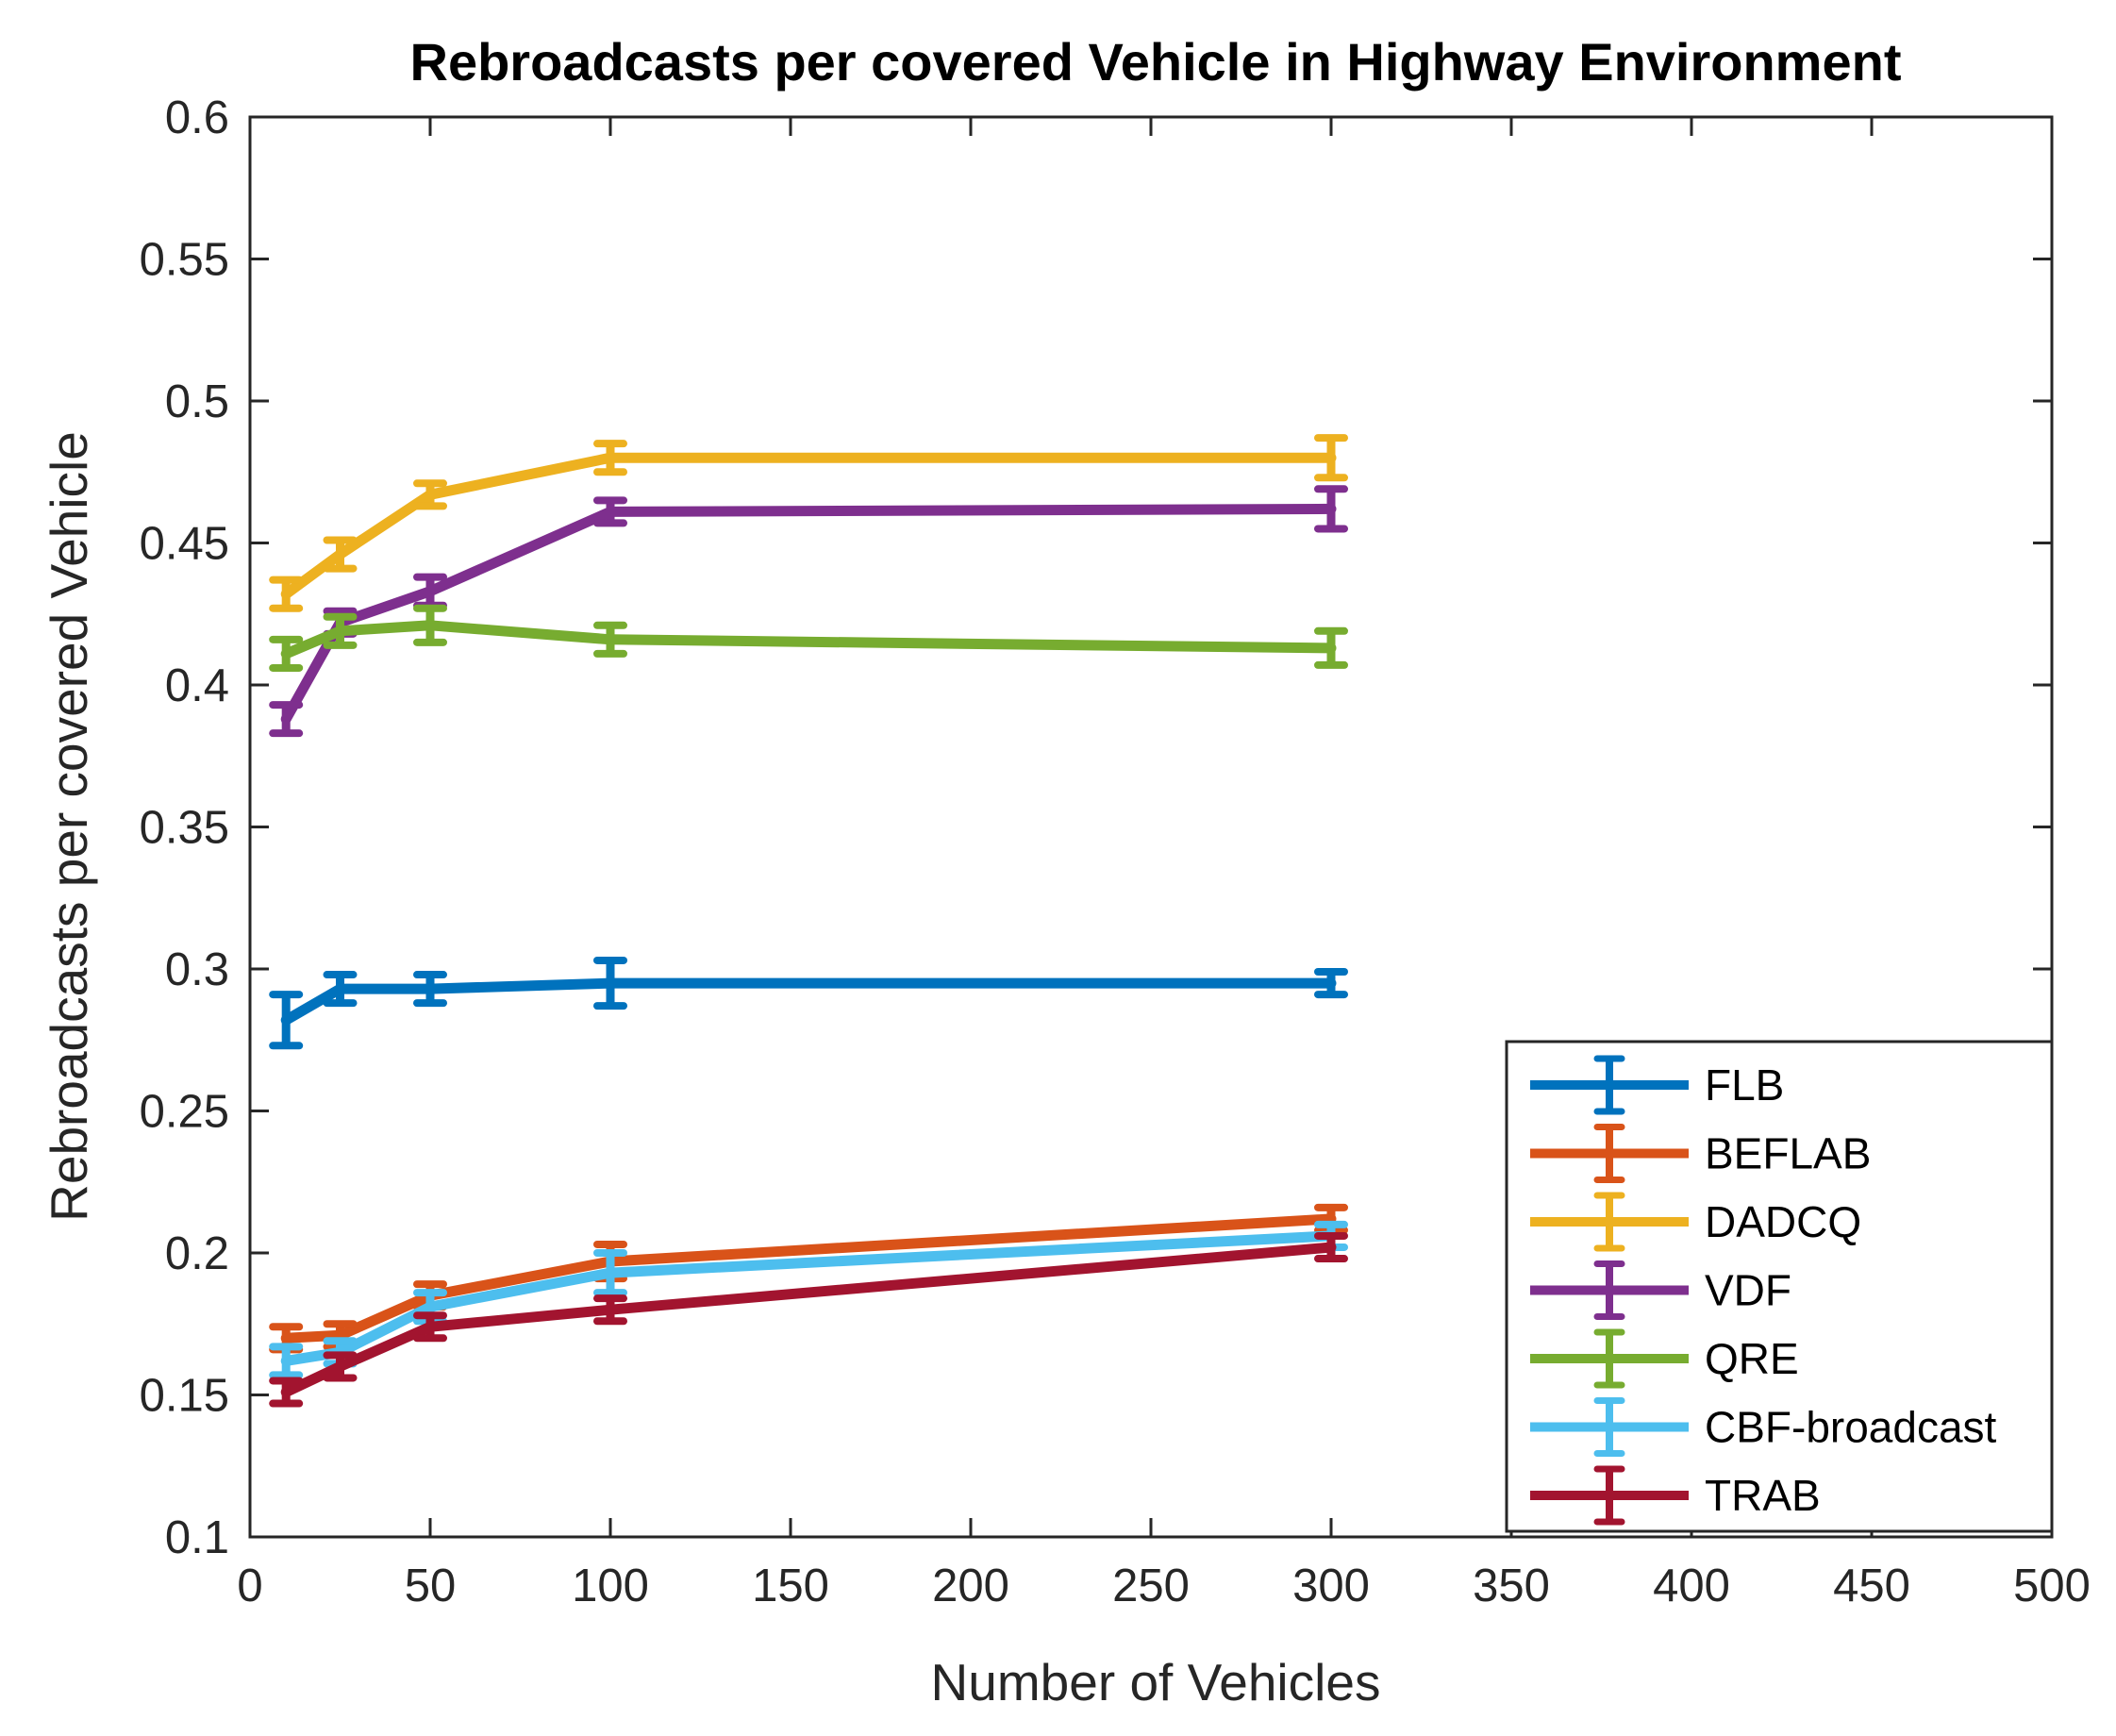 The image size is (2116, 1736). What do you see at coordinates (1511, 1586) in the screenshot?
I see `x-tick-label: 350` at bounding box center [1511, 1586].